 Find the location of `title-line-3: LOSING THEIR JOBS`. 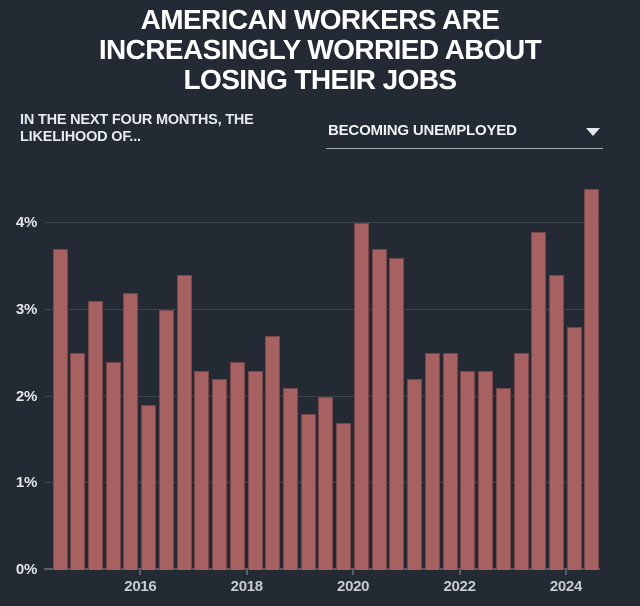

title-line-3: LOSING THEIR JOBS is located at coordinates (320, 79).